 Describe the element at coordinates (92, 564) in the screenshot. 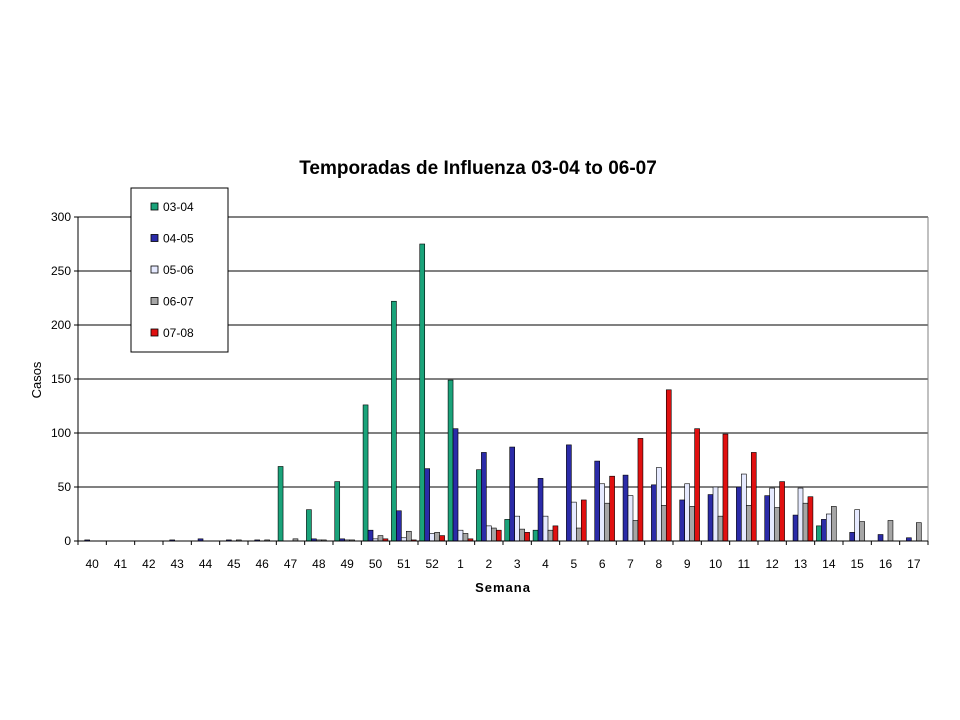

I see `x-tick-label: 40` at that location.